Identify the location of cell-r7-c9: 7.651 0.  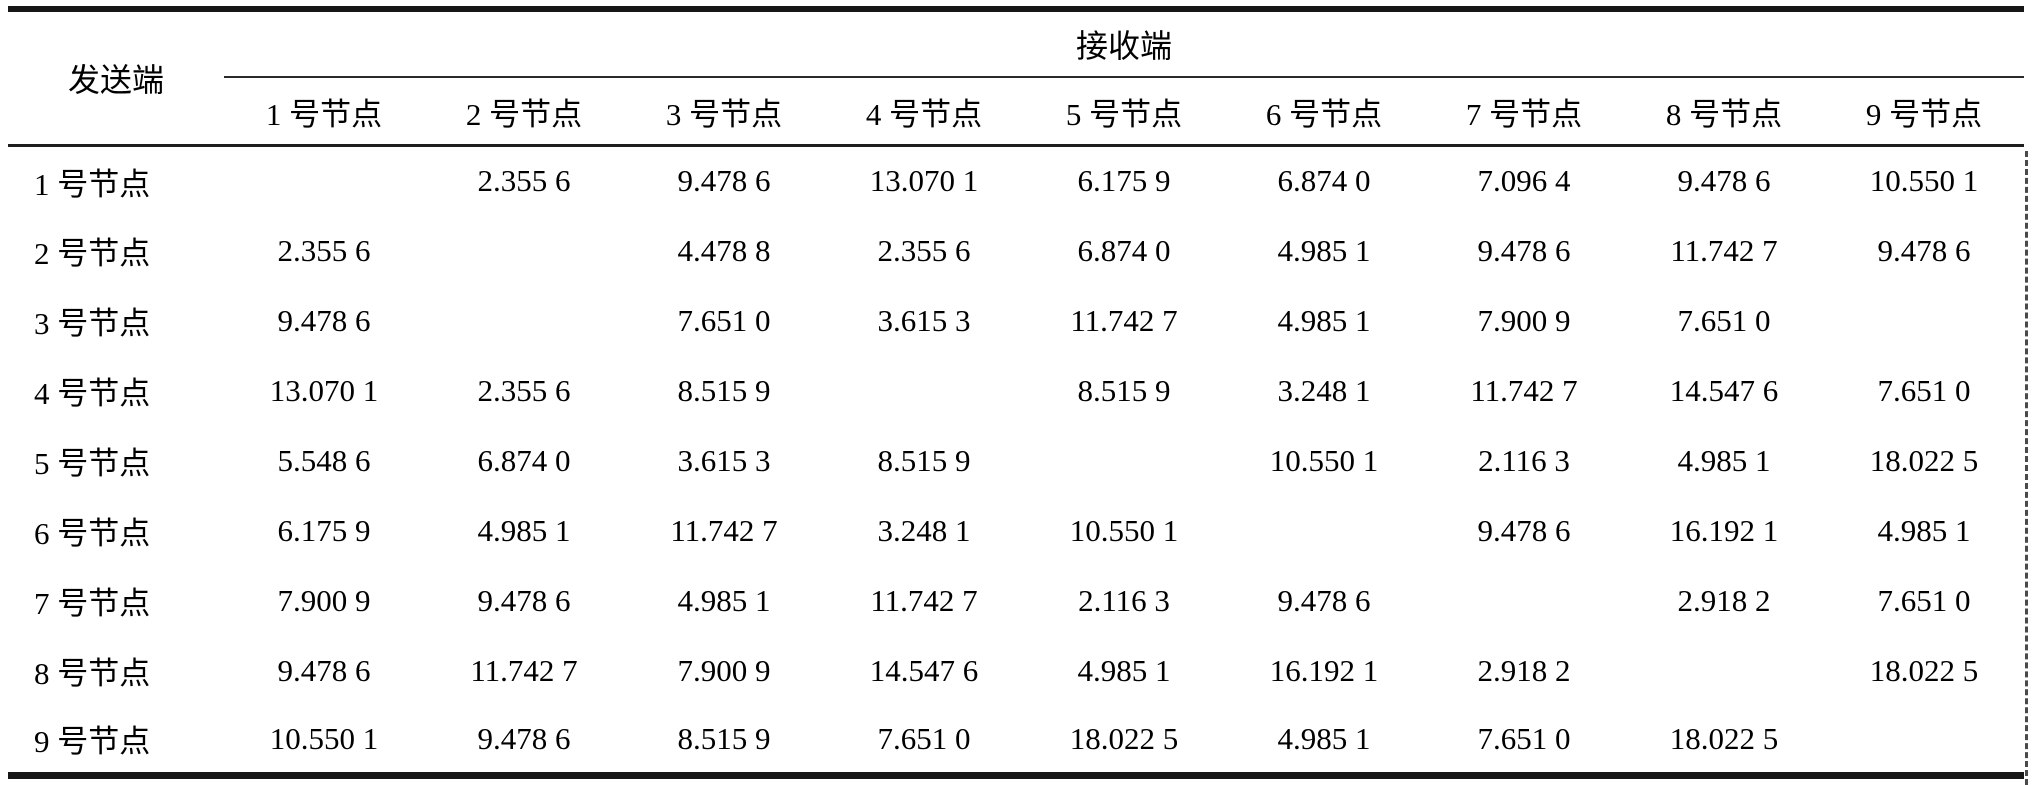
(1924, 600).